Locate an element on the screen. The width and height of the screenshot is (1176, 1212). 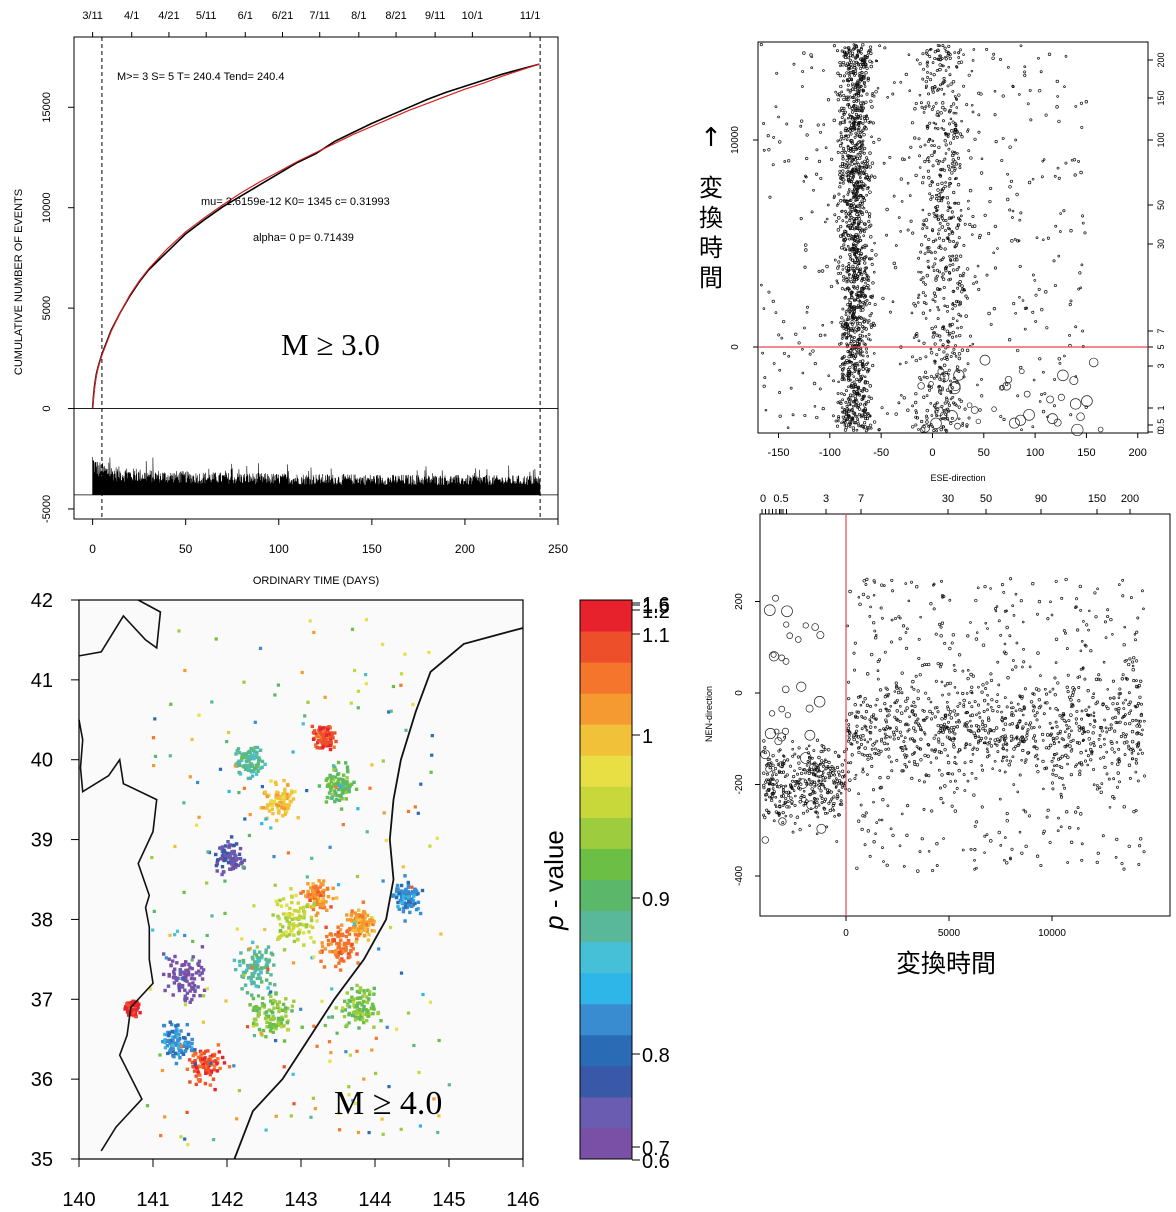
ese-plot-frame is located at coordinates (953, 237).